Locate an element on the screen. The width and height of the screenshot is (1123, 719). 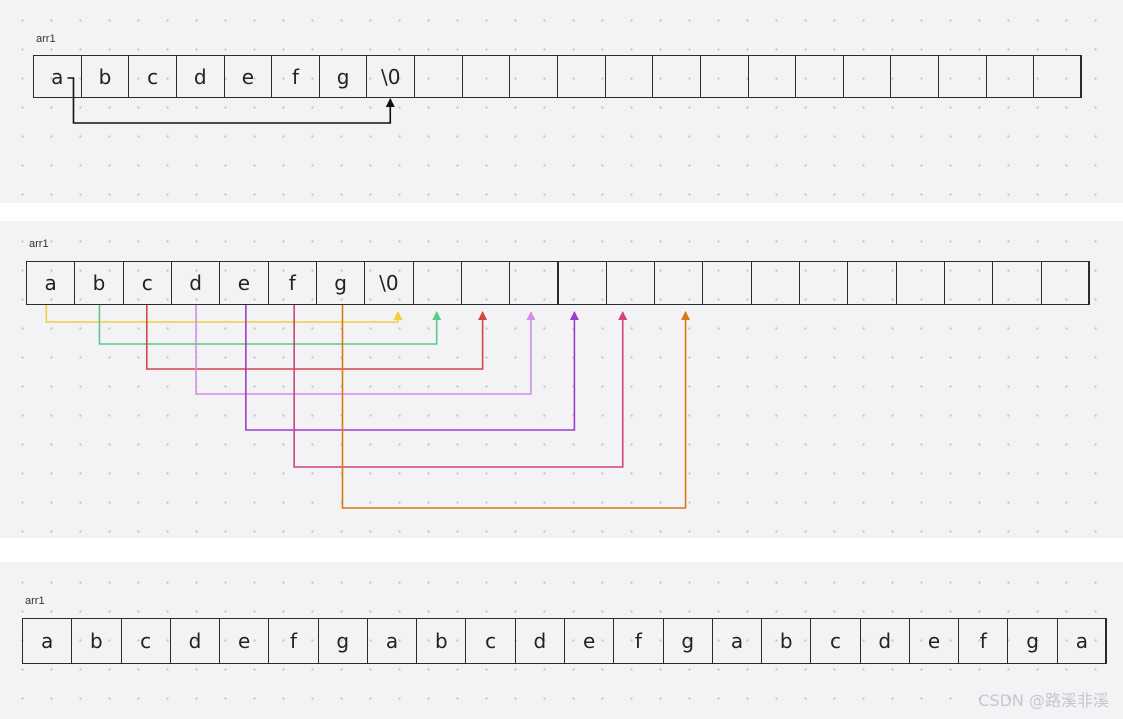
array-label-top: arr1 is located at coordinates (46, 39).